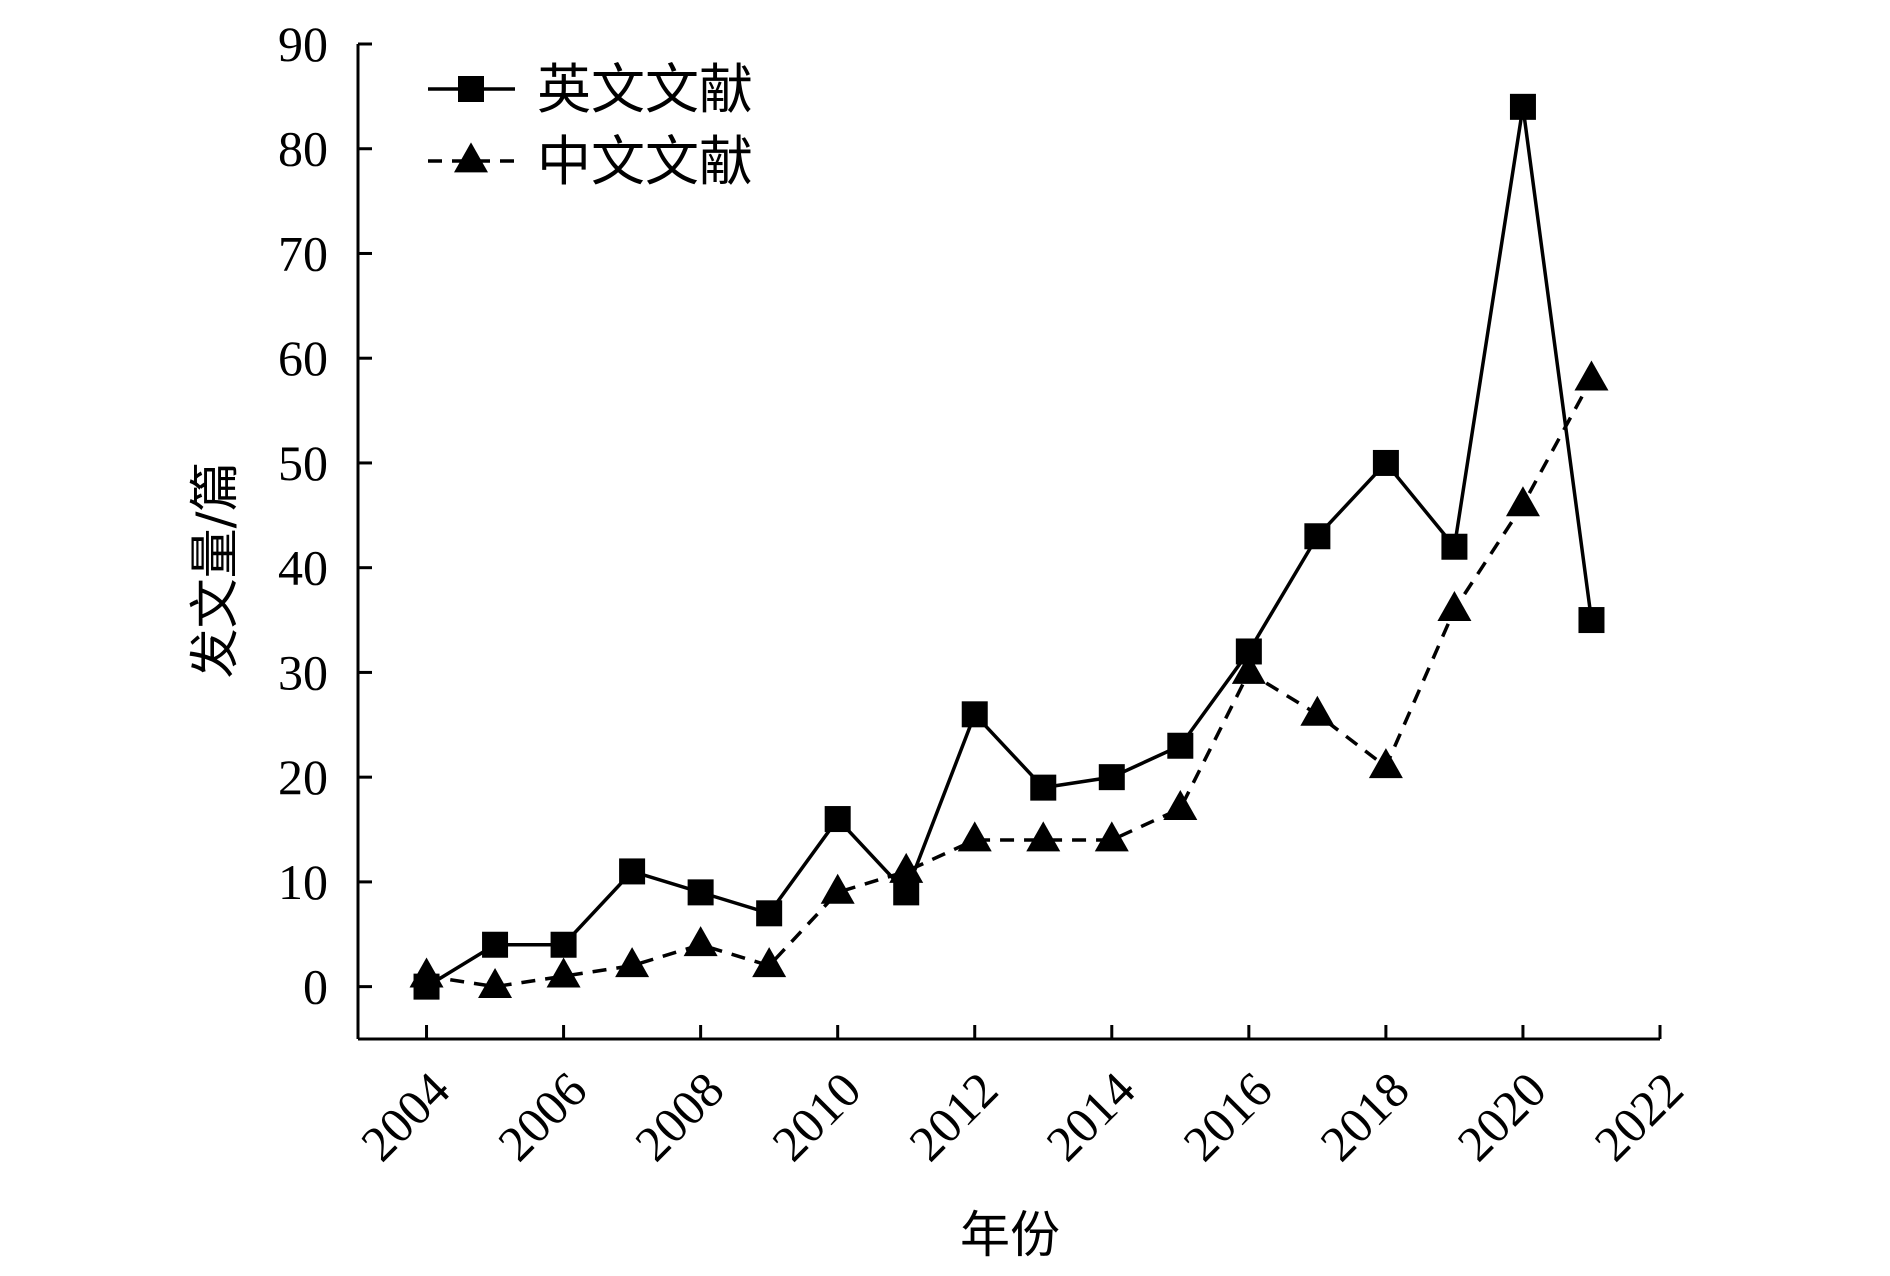 The width and height of the screenshot is (1890, 1276). I want to click on y-tick-label: 70, so click(303, 253).